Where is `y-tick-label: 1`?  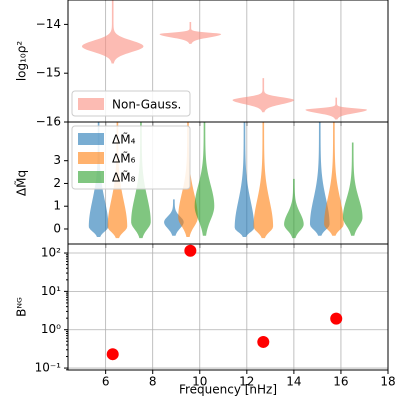 y-tick-label: 1 is located at coordinates (57, 206).